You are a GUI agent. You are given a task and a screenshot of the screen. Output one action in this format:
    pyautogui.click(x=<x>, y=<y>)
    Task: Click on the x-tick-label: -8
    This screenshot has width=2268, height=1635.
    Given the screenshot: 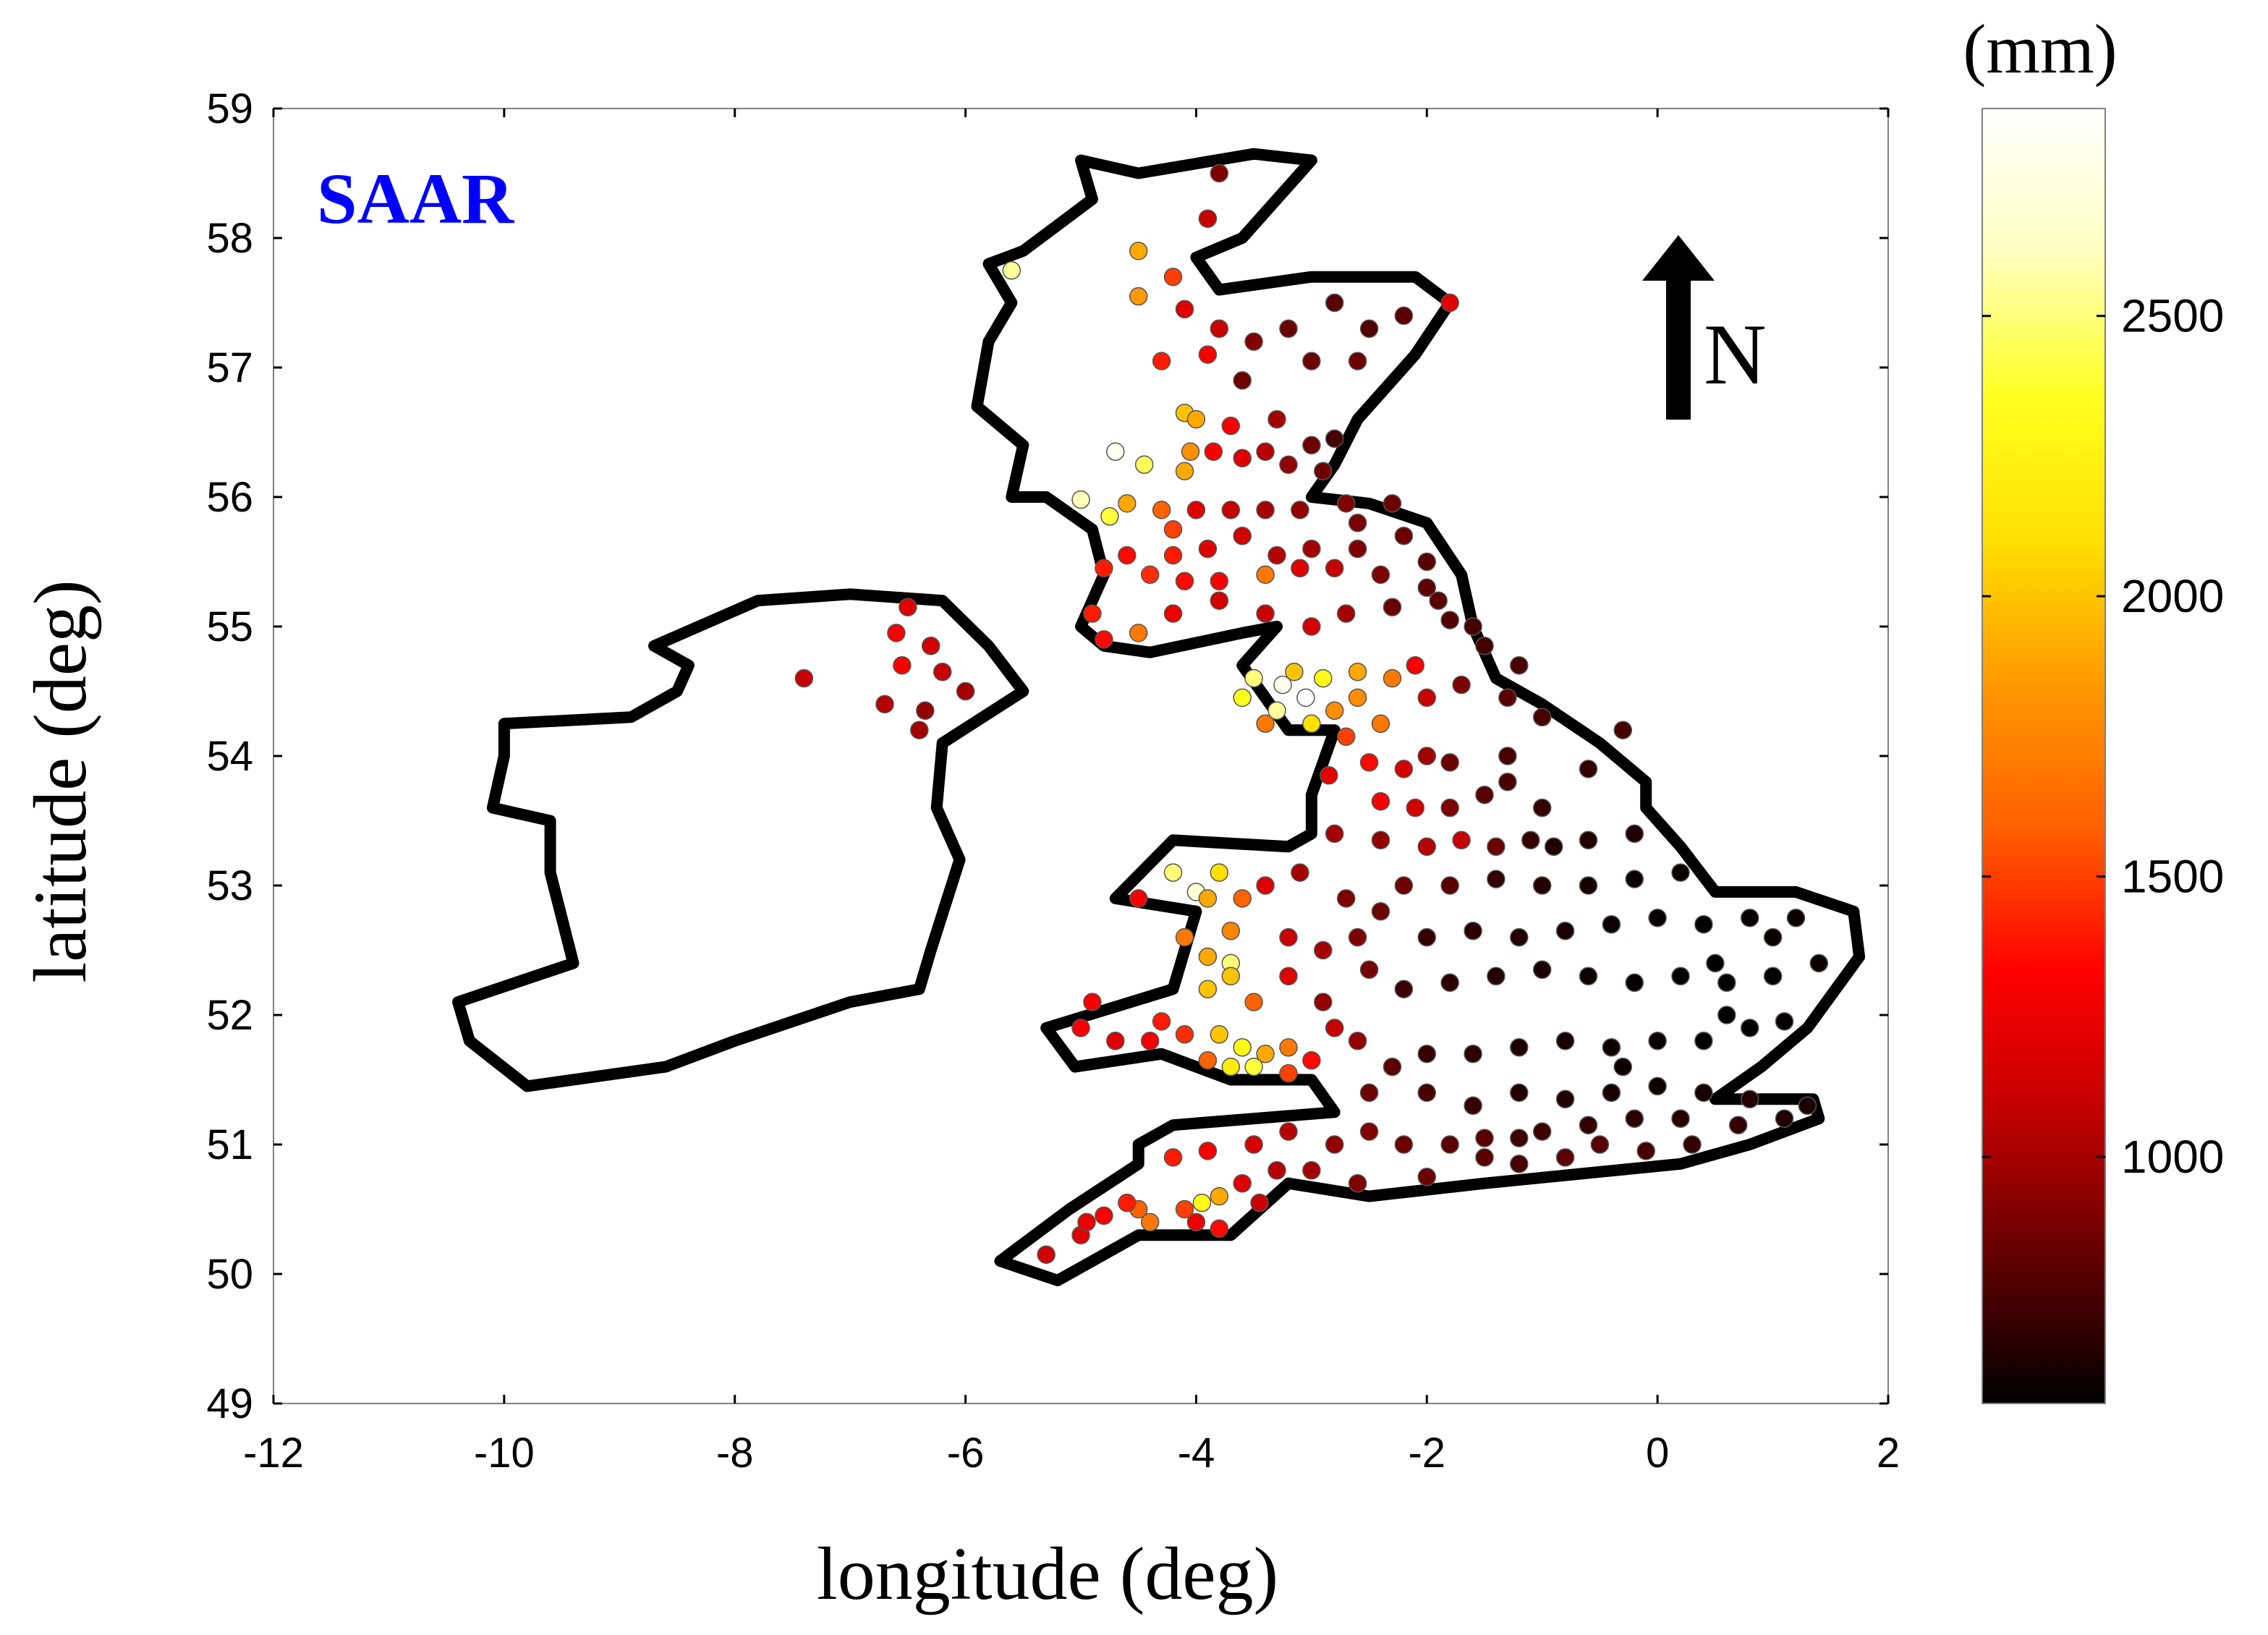 What is the action you would take?
    pyautogui.click(x=735, y=1453)
    